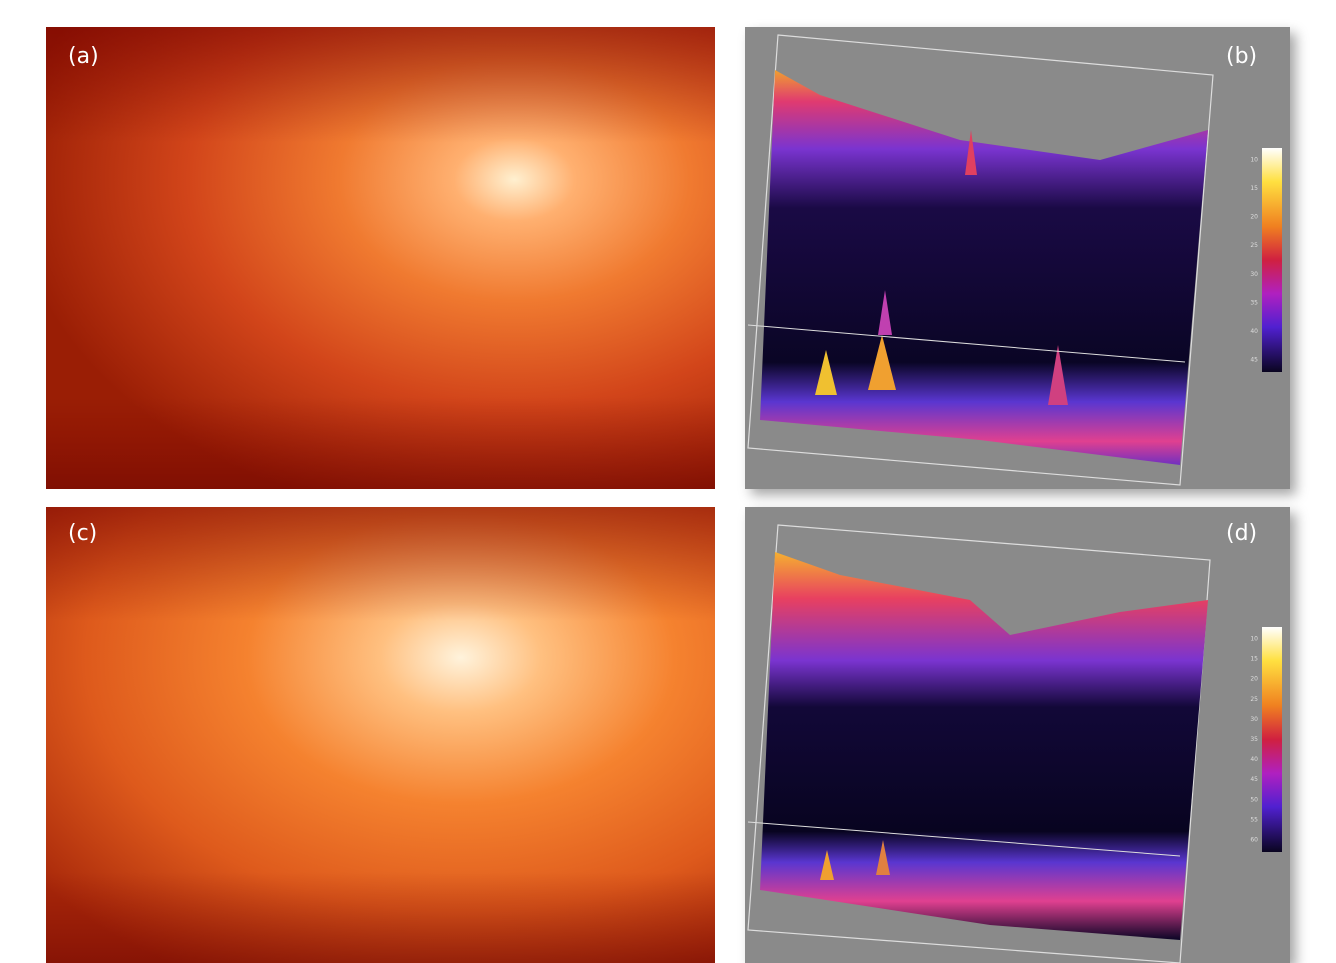  I want to click on panel-label: (c), so click(82, 533).